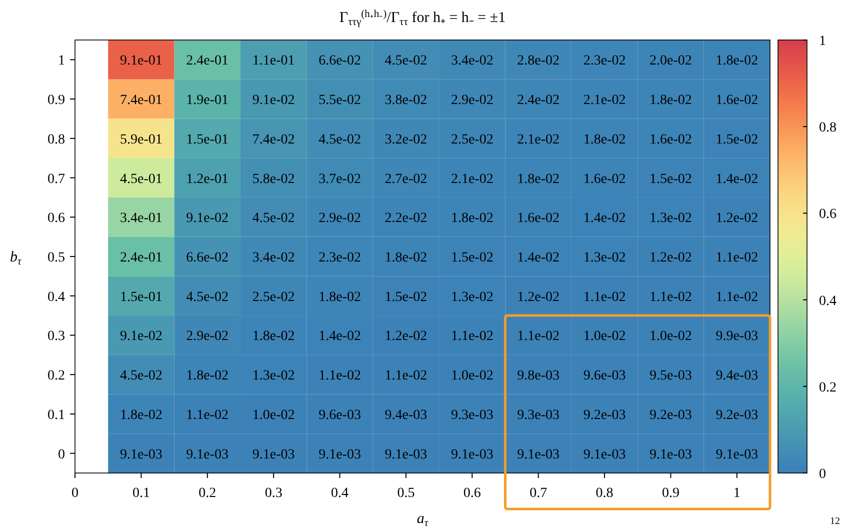 Image resolution: width=845 pixels, height=528 pixels. I want to click on data-label: 2.8e-02, so click(538, 61).